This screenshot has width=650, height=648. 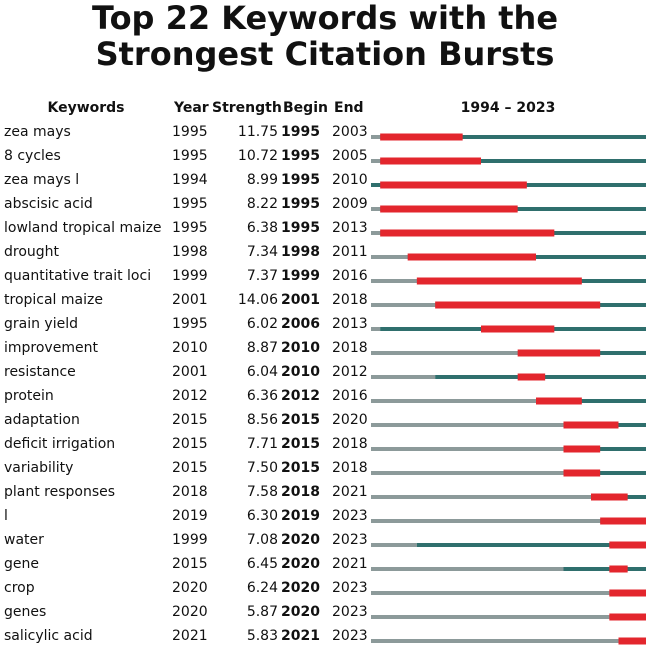 What do you see at coordinates (190, 252) in the screenshot?
I see `year: 1998` at bounding box center [190, 252].